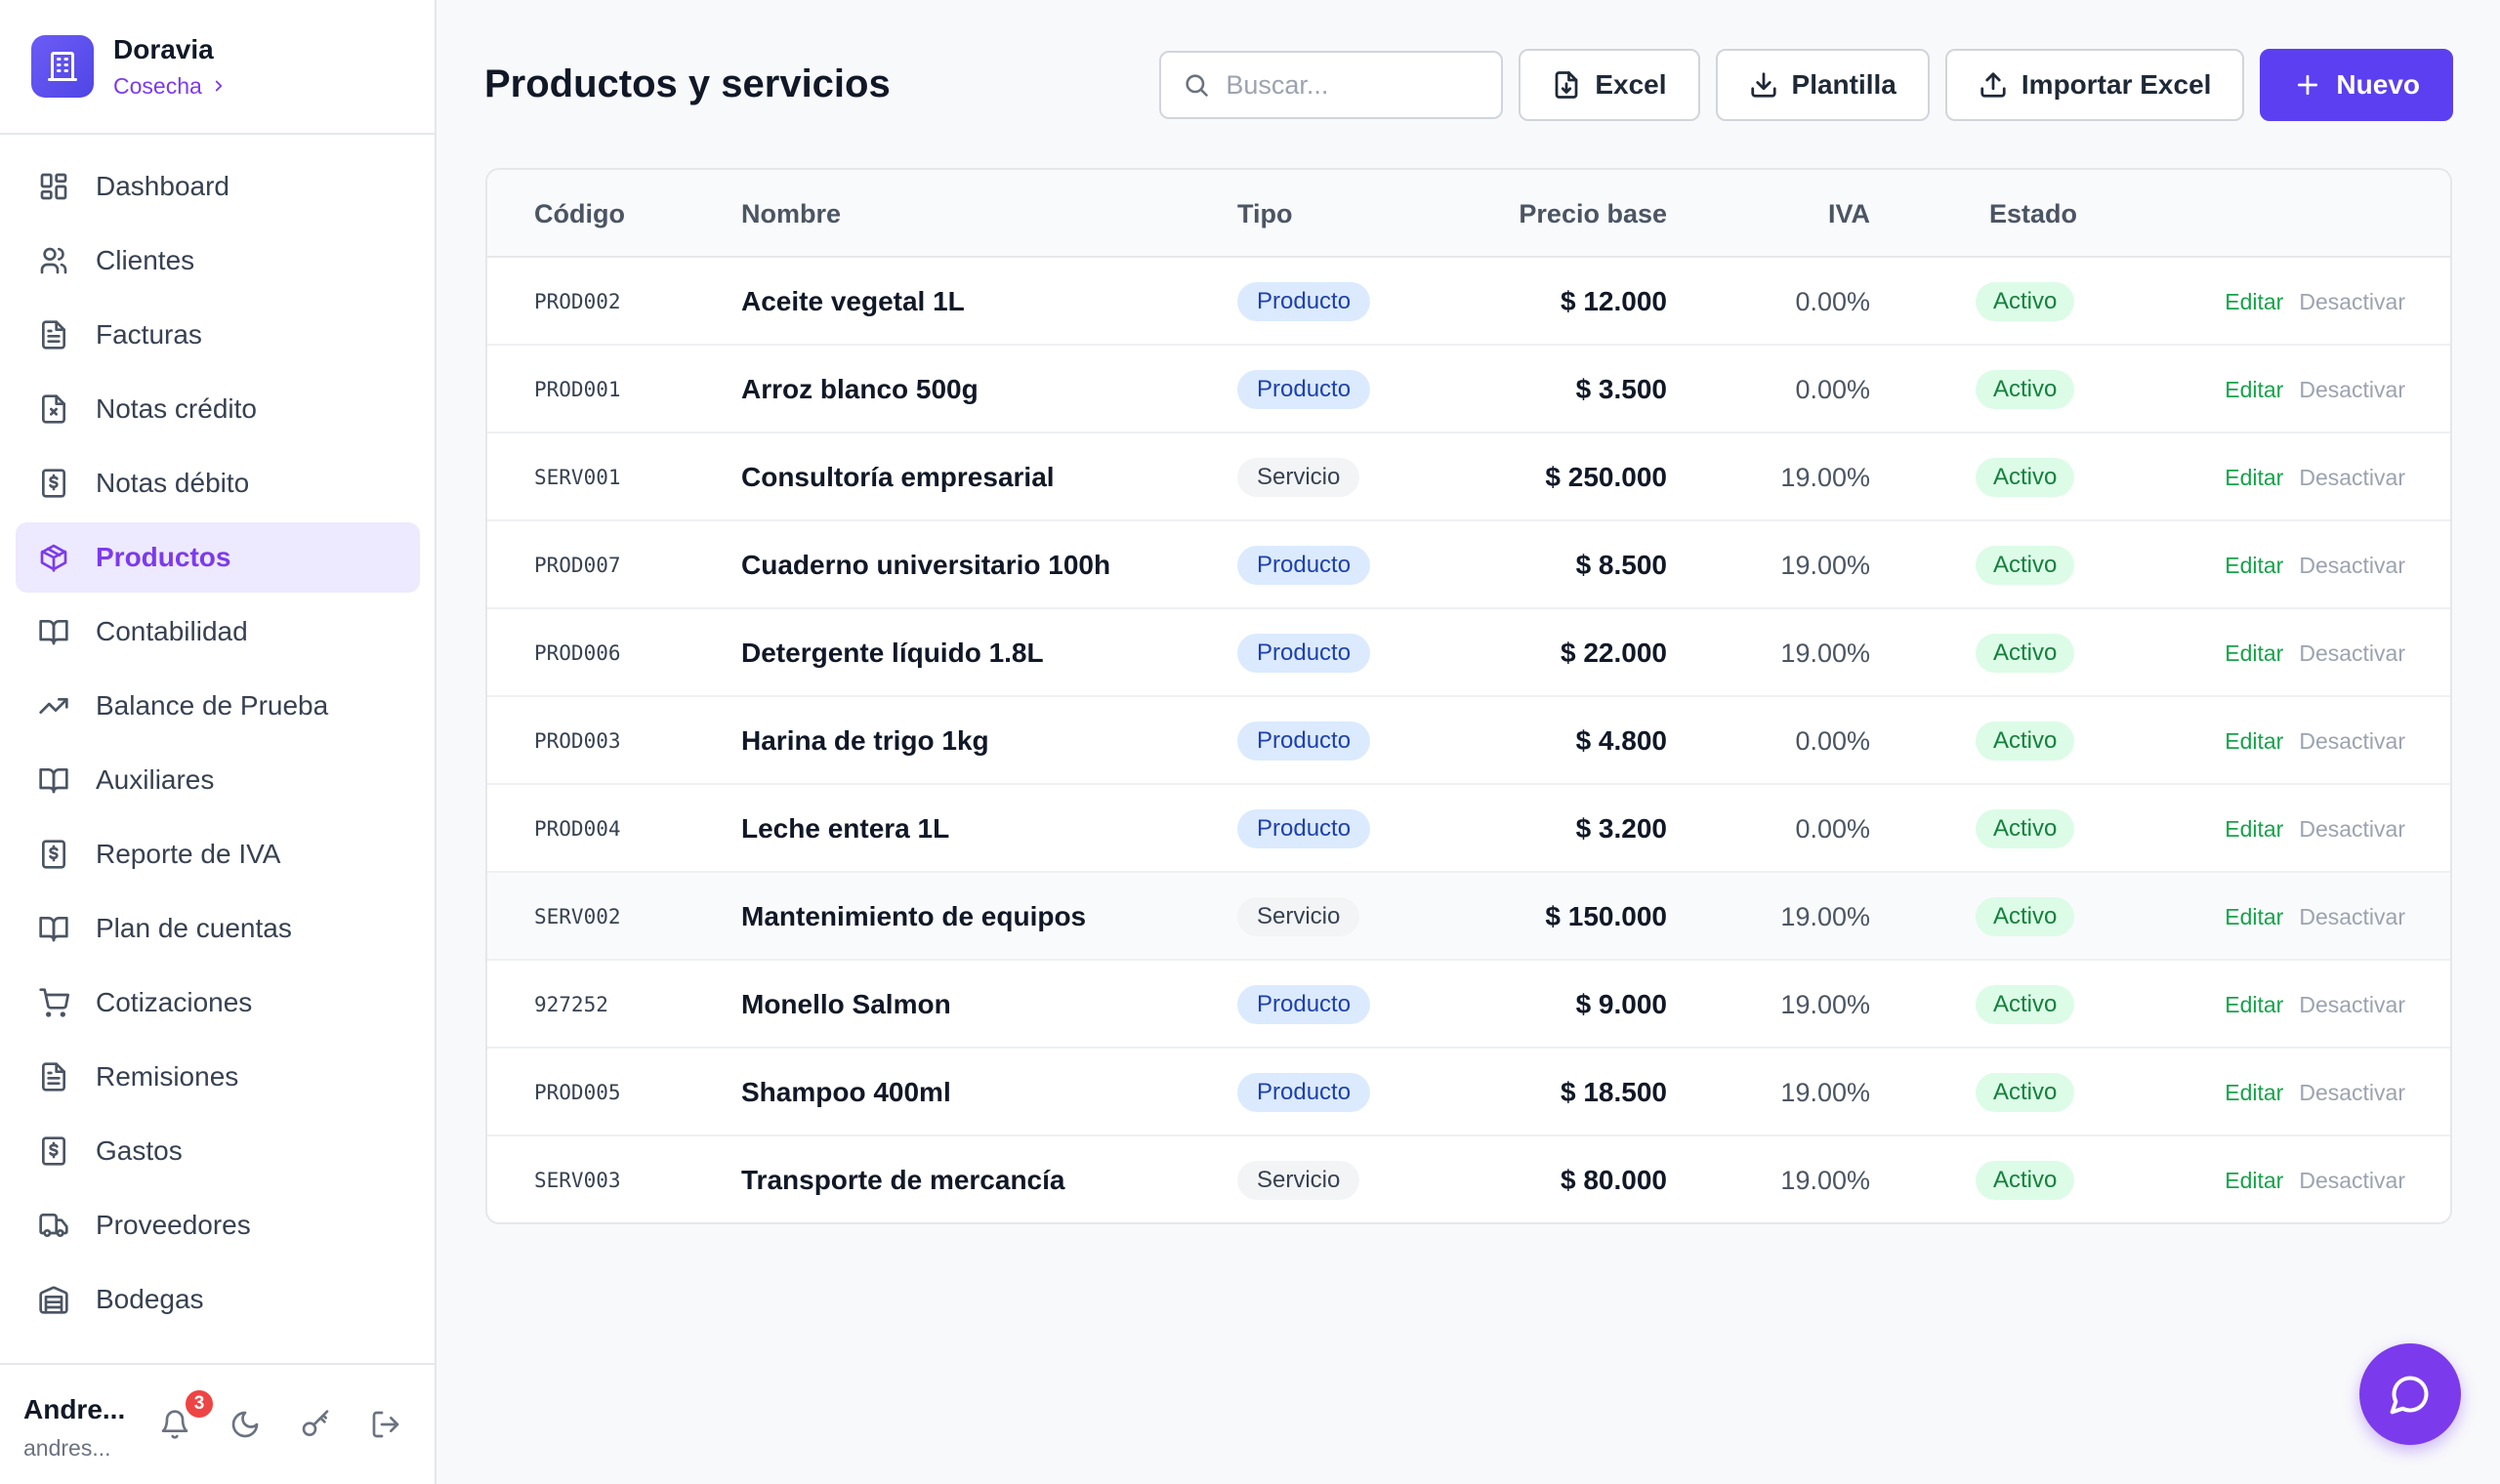 This screenshot has width=2500, height=1484. What do you see at coordinates (218, 706) in the screenshot?
I see `sidebar-item-balance-de-prueba: Balance de Prueba` at bounding box center [218, 706].